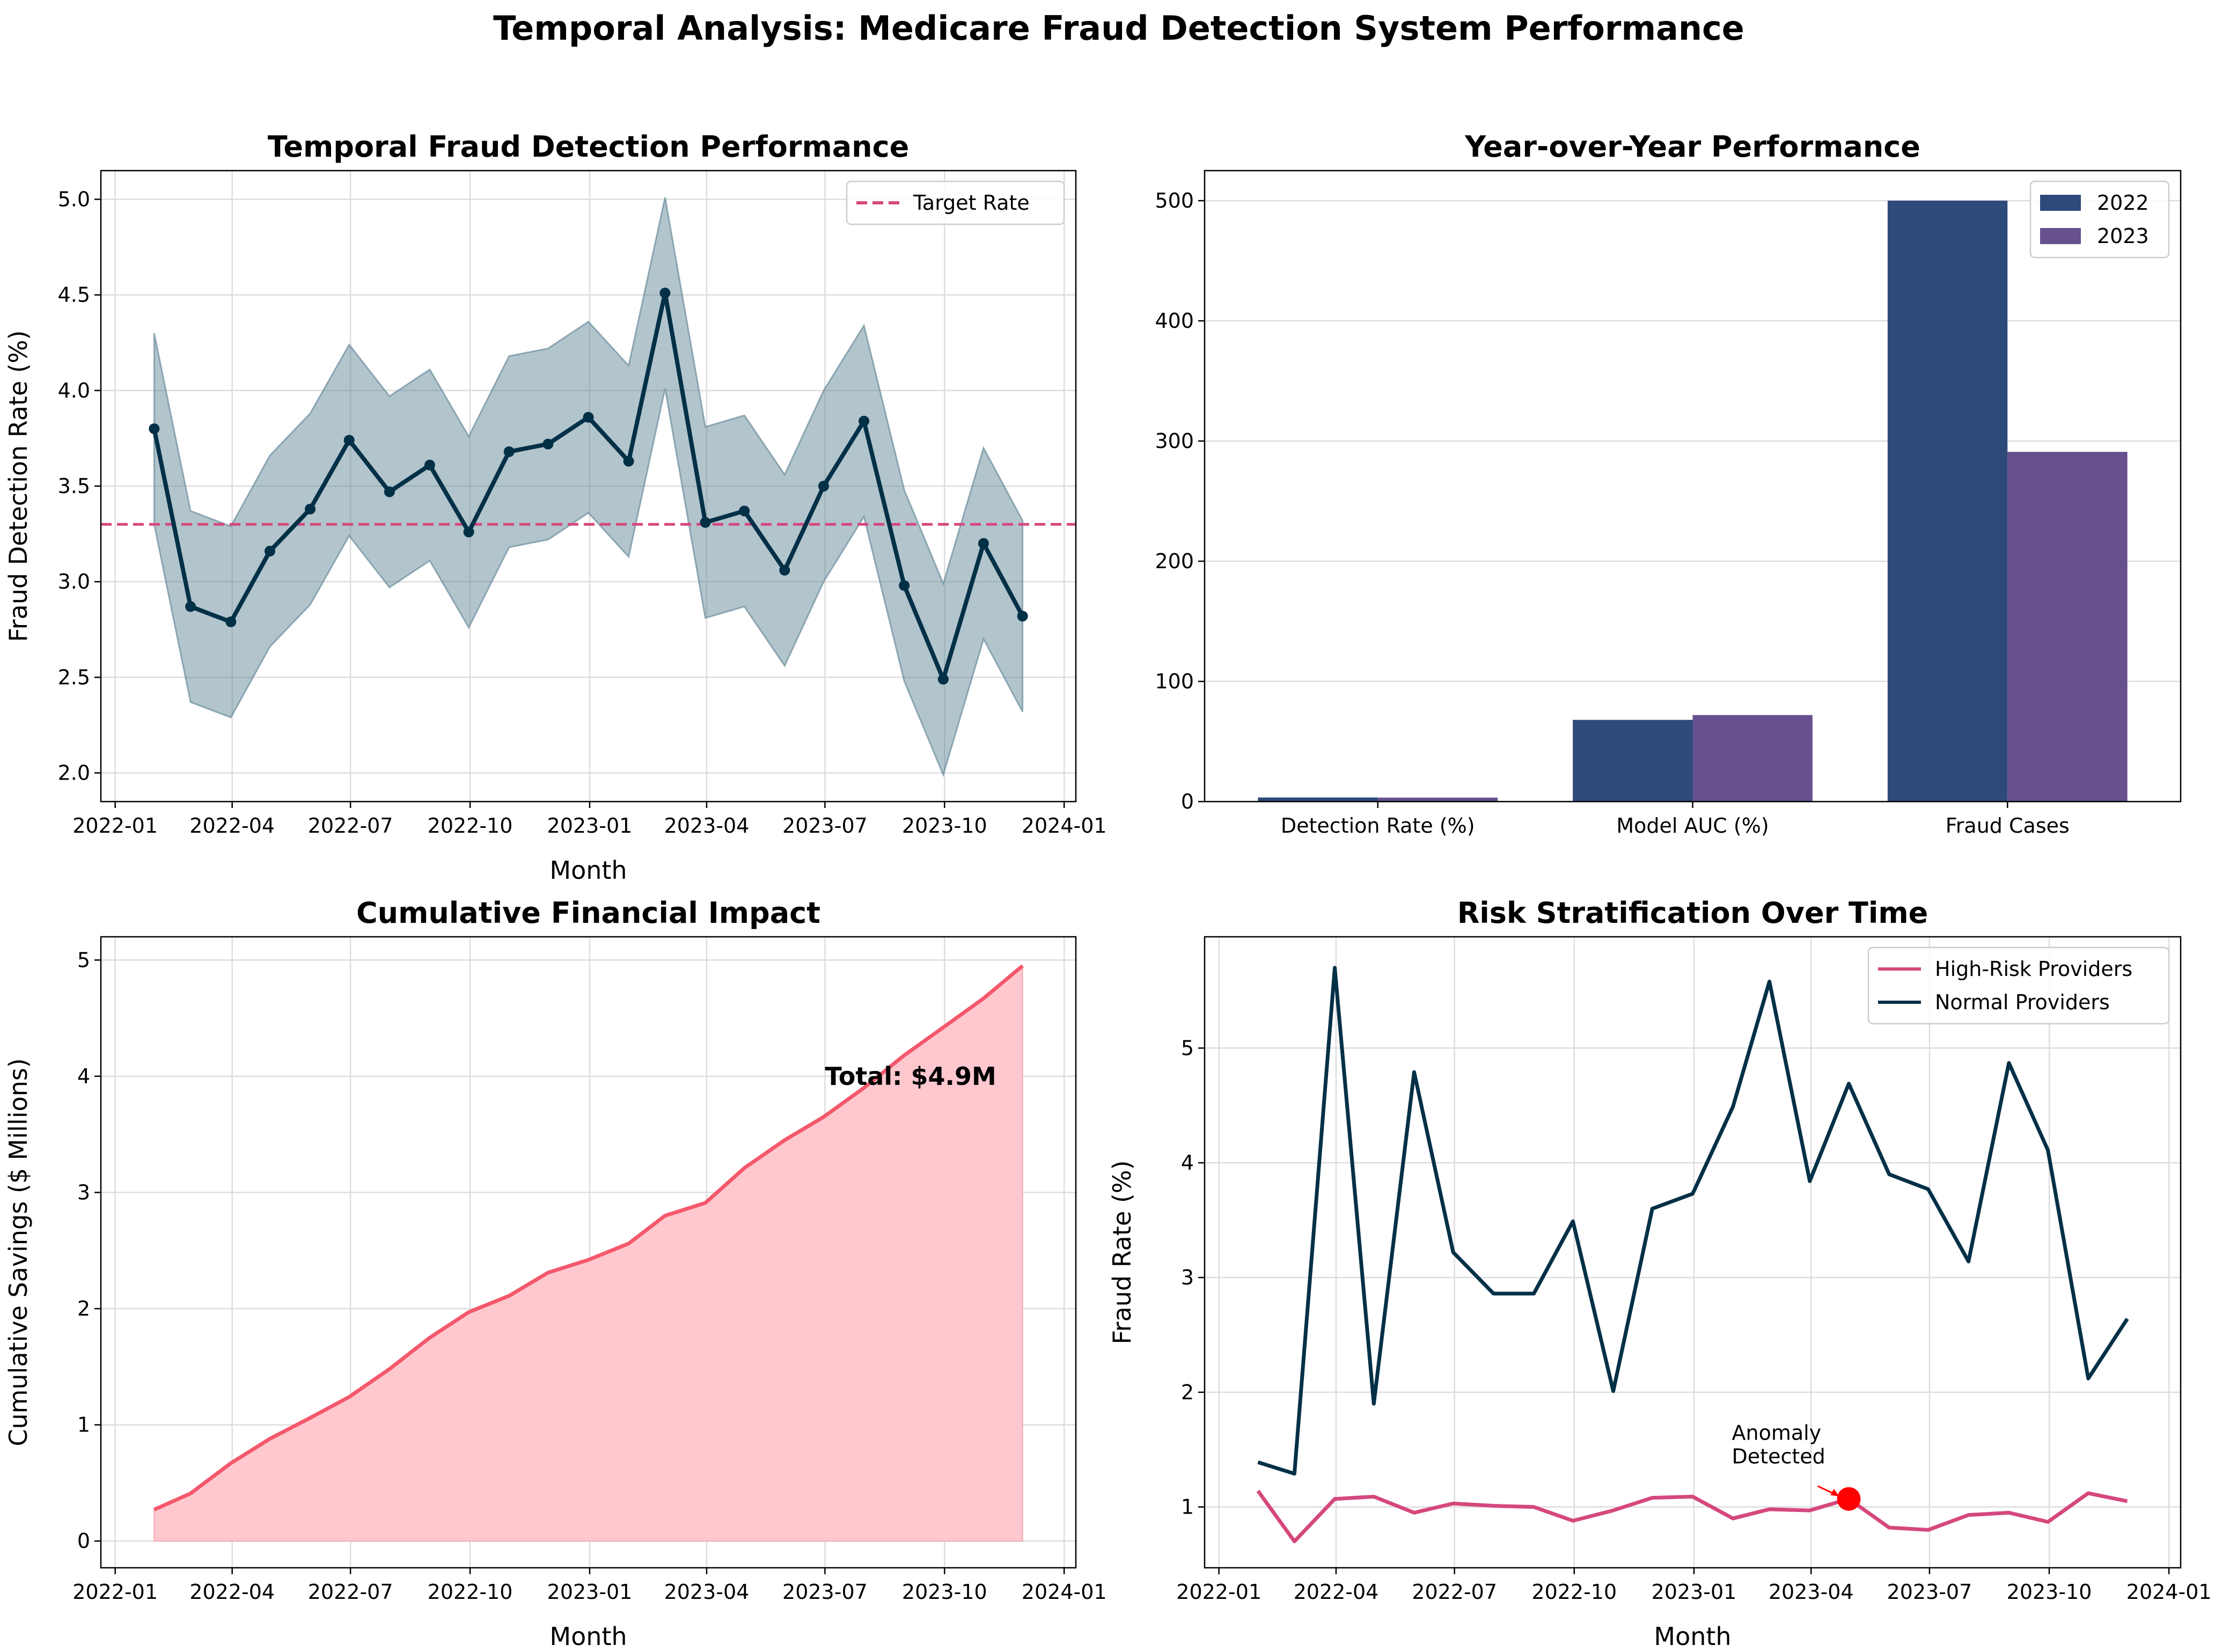 The image size is (2237, 1652). What do you see at coordinates (1175, 441) in the screenshot?
I see `y-tick-label: 300` at bounding box center [1175, 441].